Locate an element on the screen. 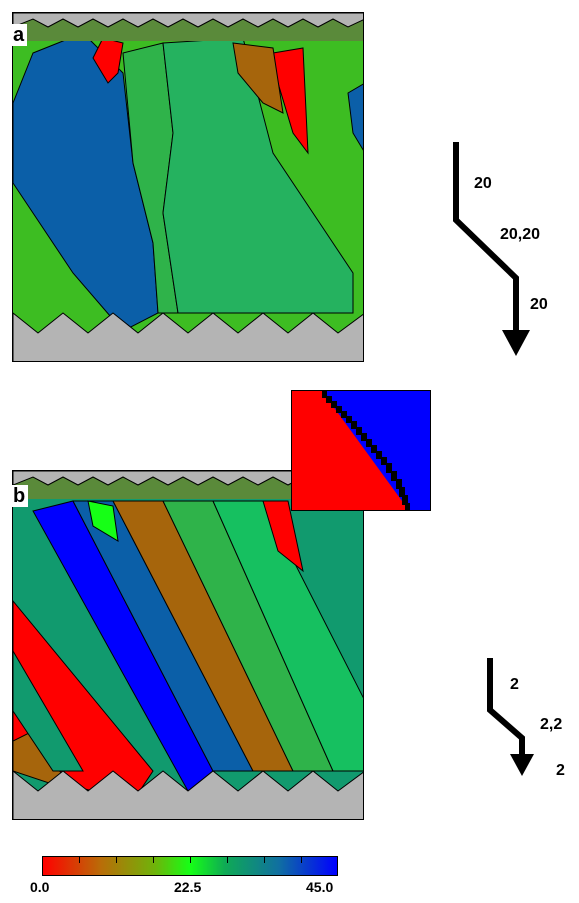 The width and height of the screenshot is (579, 903). grain-boundary-inset is located at coordinates (361, 450).